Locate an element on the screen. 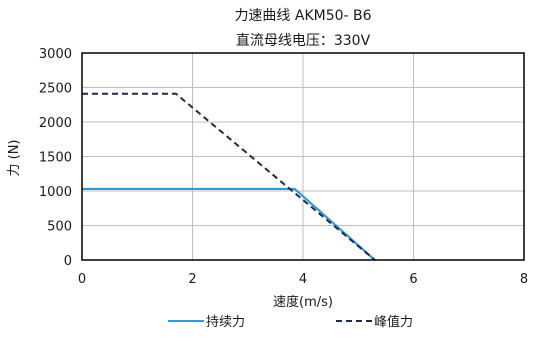 The width and height of the screenshot is (533, 339). x-tick-label: 6 is located at coordinates (413, 279).